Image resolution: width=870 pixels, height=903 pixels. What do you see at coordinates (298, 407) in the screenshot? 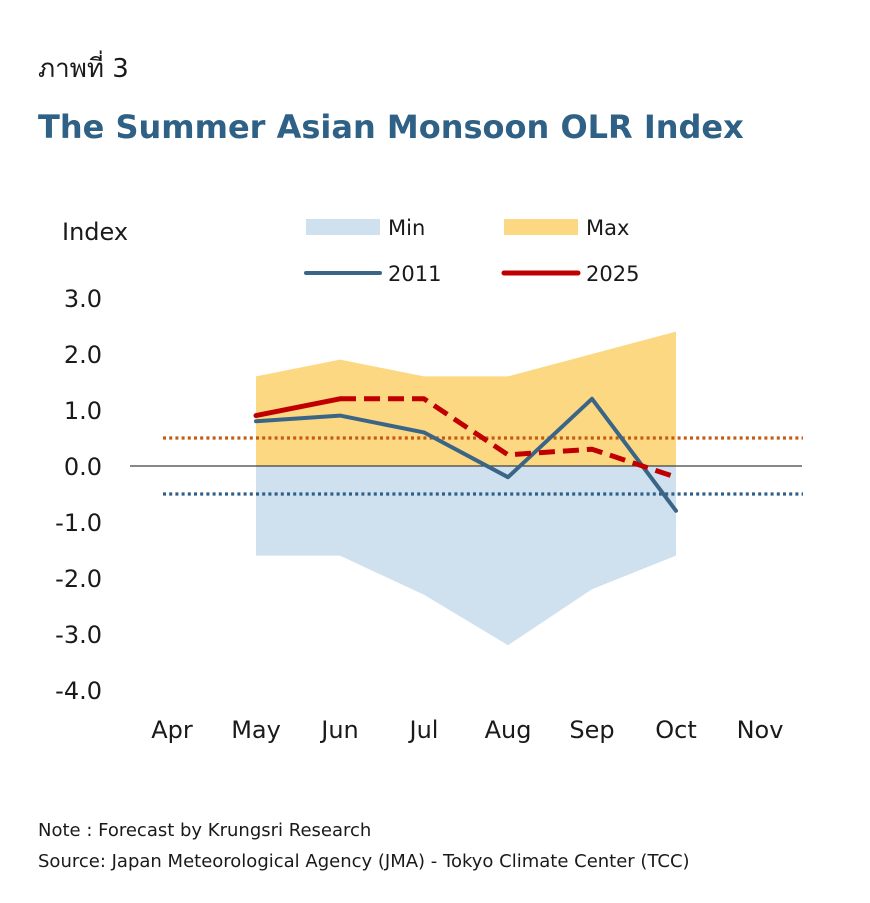
I see `line-series-2025-observed` at bounding box center [298, 407].